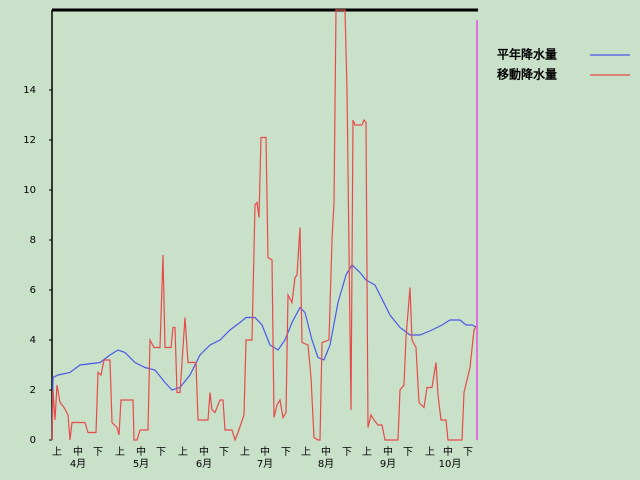 This screenshot has height=480, width=640. I want to click on y-tick-label: 6, so click(33, 290).